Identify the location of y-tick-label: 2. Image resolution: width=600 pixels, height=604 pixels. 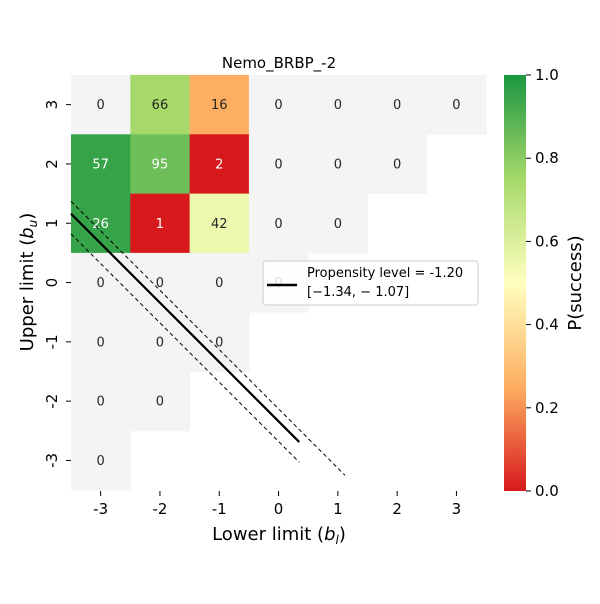
(52, 164).